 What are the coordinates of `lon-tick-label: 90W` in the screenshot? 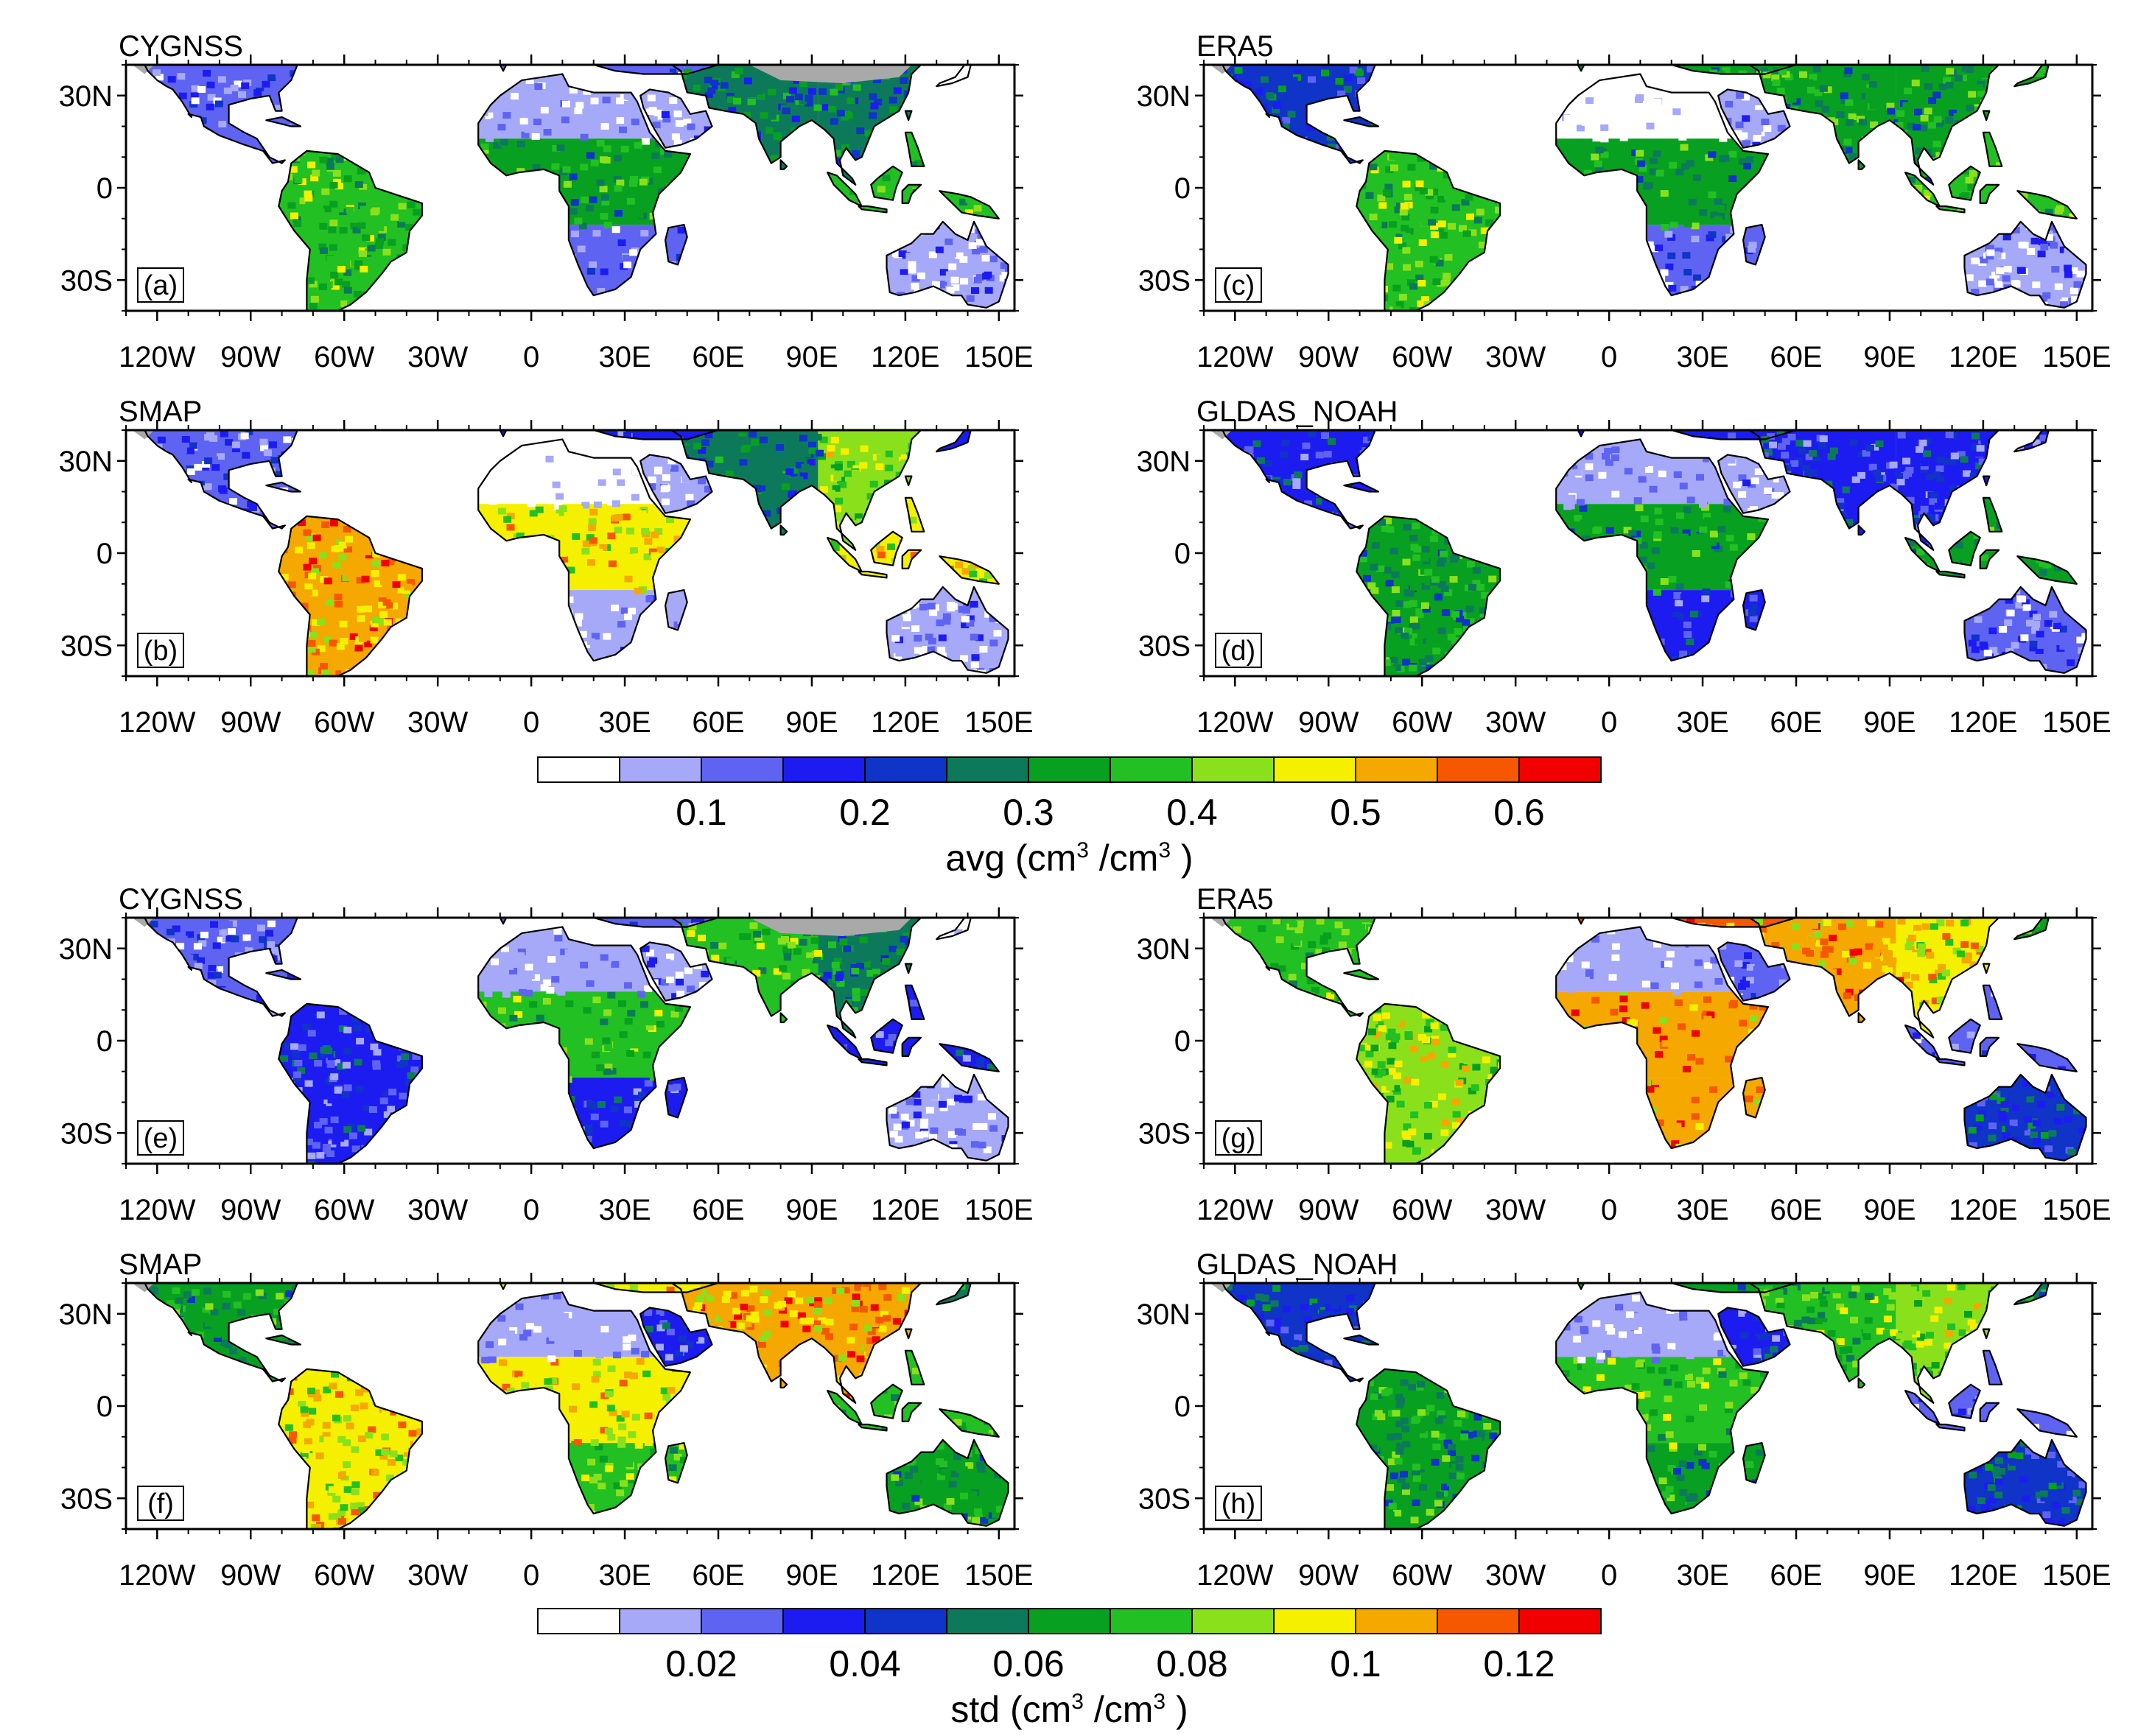 It's located at (1328, 357).